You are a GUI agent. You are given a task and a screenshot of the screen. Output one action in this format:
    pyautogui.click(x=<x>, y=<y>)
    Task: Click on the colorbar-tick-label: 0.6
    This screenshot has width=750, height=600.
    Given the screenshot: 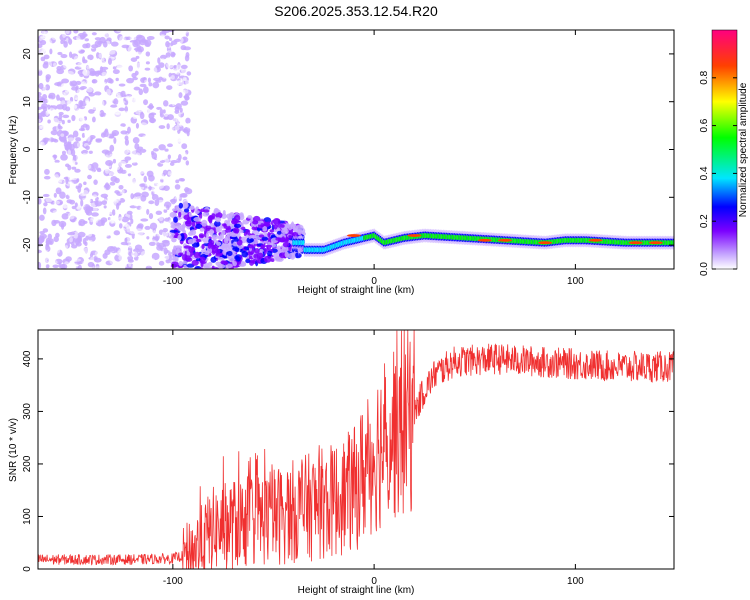 What is the action you would take?
    pyautogui.click(x=704, y=125)
    